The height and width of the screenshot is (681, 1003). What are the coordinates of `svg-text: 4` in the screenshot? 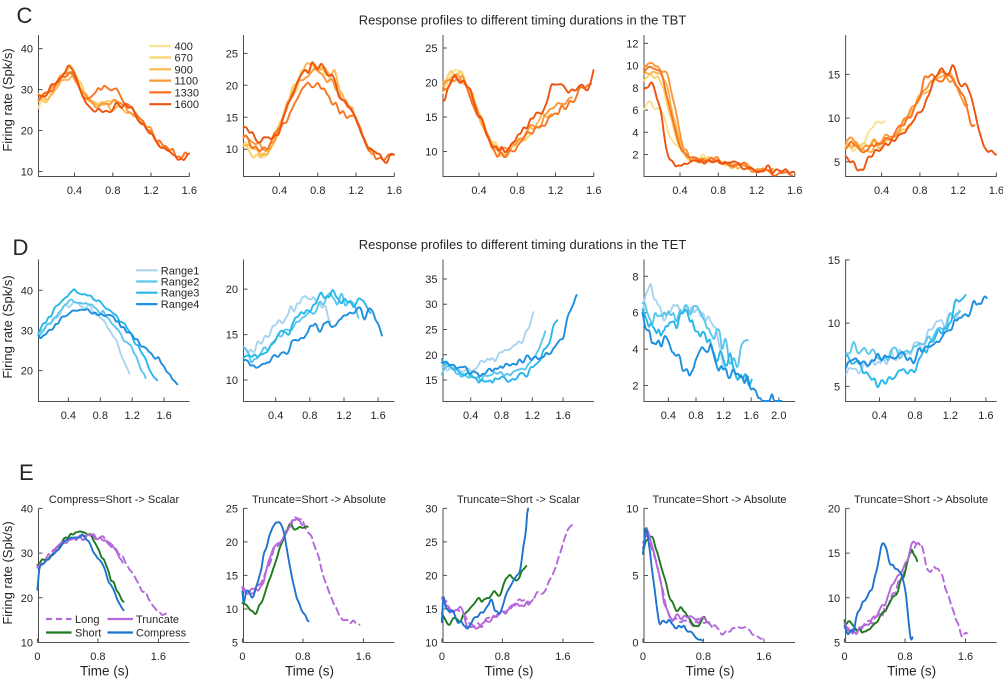 It's located at (635, 350).